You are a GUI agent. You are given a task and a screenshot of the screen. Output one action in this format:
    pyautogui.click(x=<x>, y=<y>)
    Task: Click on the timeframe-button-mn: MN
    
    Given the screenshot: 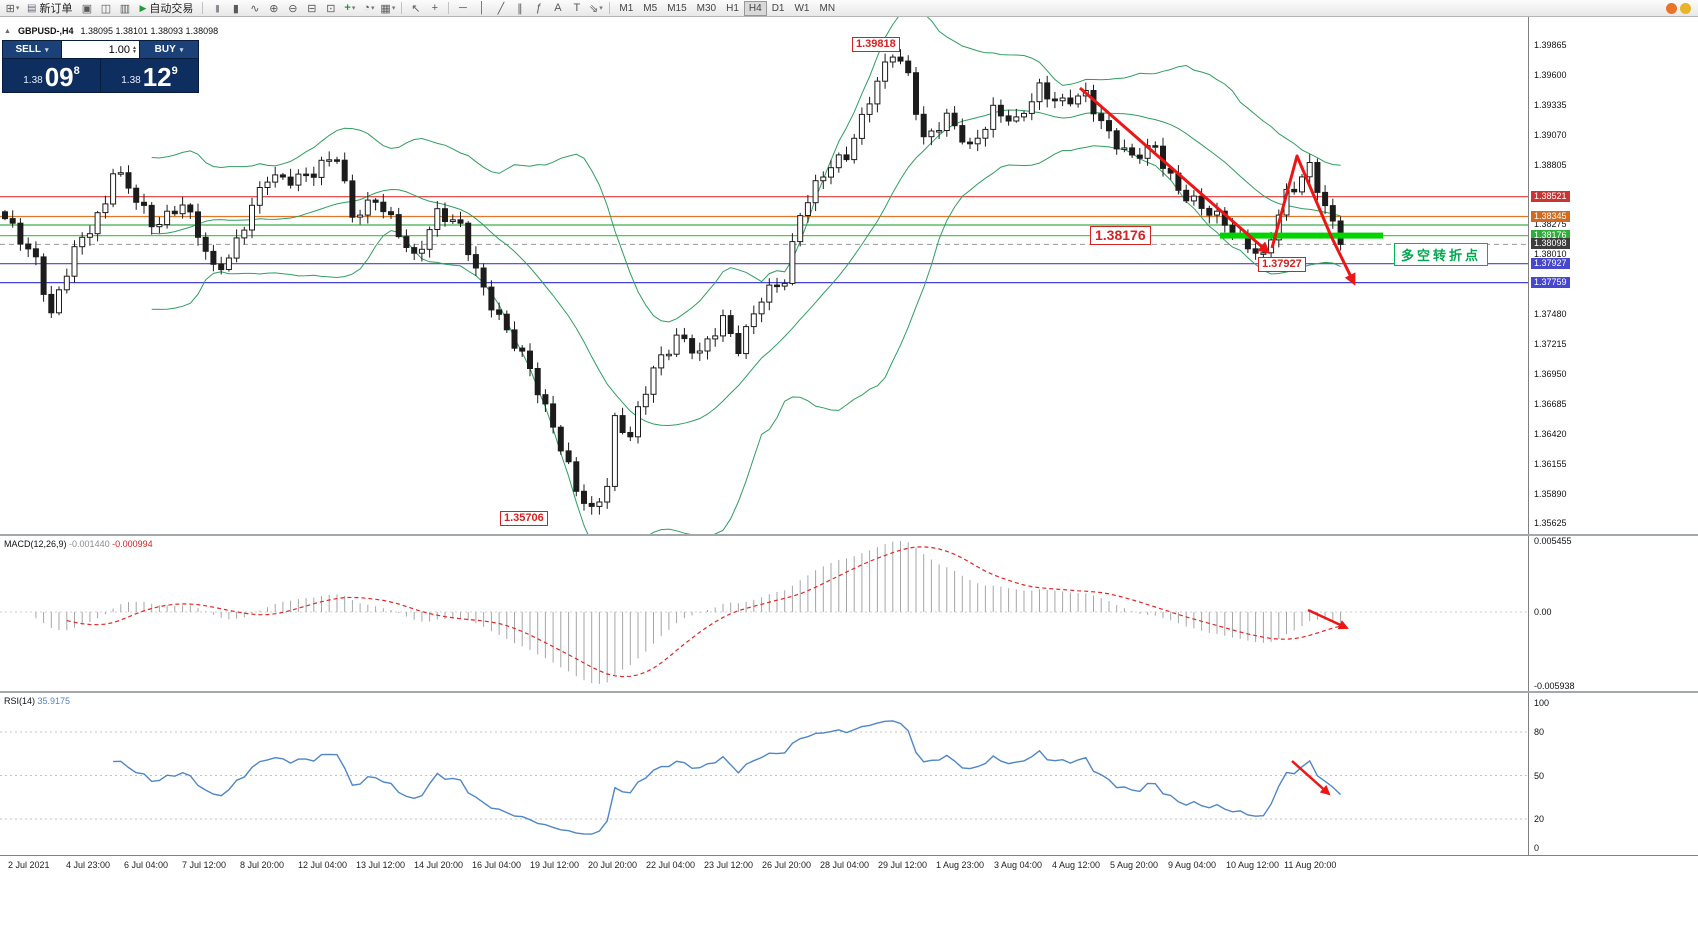 What is the action you would take?
    pyautogui.click(x=827, y=8)
    